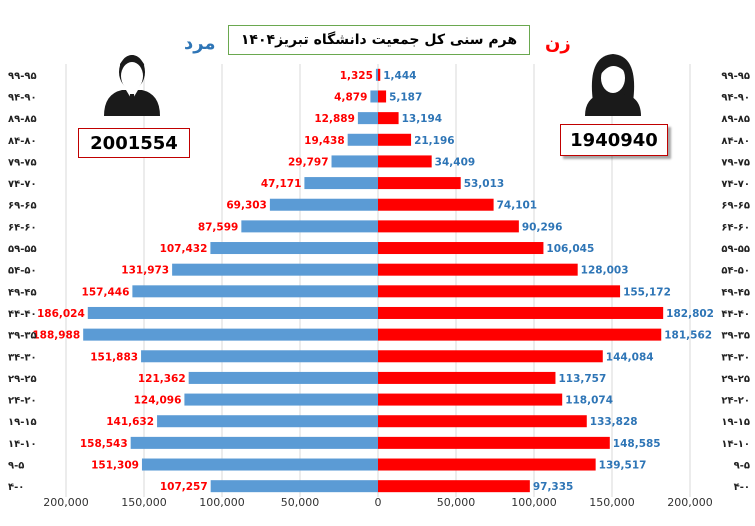 This screenshot has height=526, width=755. Describe the element at coordinates (134, 143) in the screenshot. I see `male-total-box: 2001554` at that location.